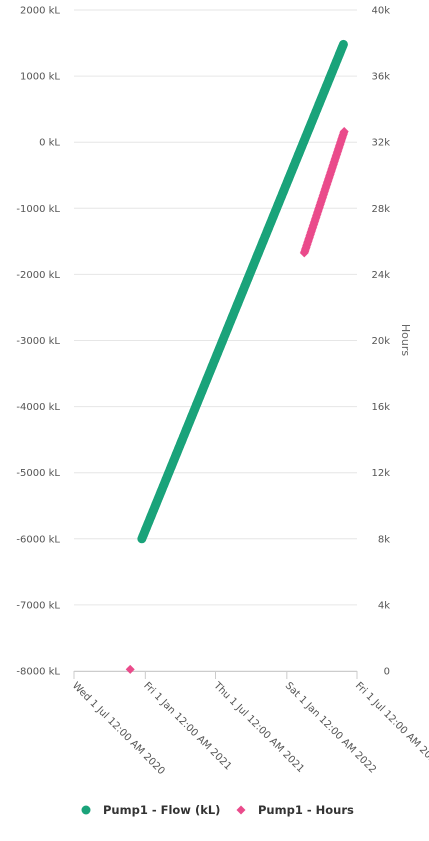 This screenshot has height=841, width=429. Describe the element at coordinates (380, 407) in the screenshot. I see `right-tick-label: 16k` at that location.